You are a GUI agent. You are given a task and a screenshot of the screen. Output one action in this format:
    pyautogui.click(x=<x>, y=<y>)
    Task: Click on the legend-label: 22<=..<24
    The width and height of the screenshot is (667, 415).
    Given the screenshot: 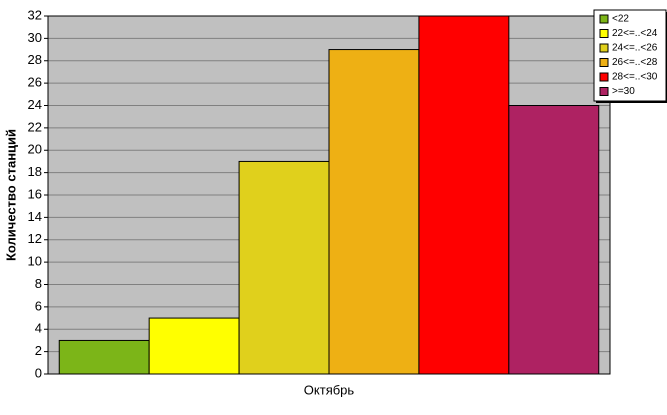 What is the action you would take?
    pyautogui.click(x=635, y=33)
    